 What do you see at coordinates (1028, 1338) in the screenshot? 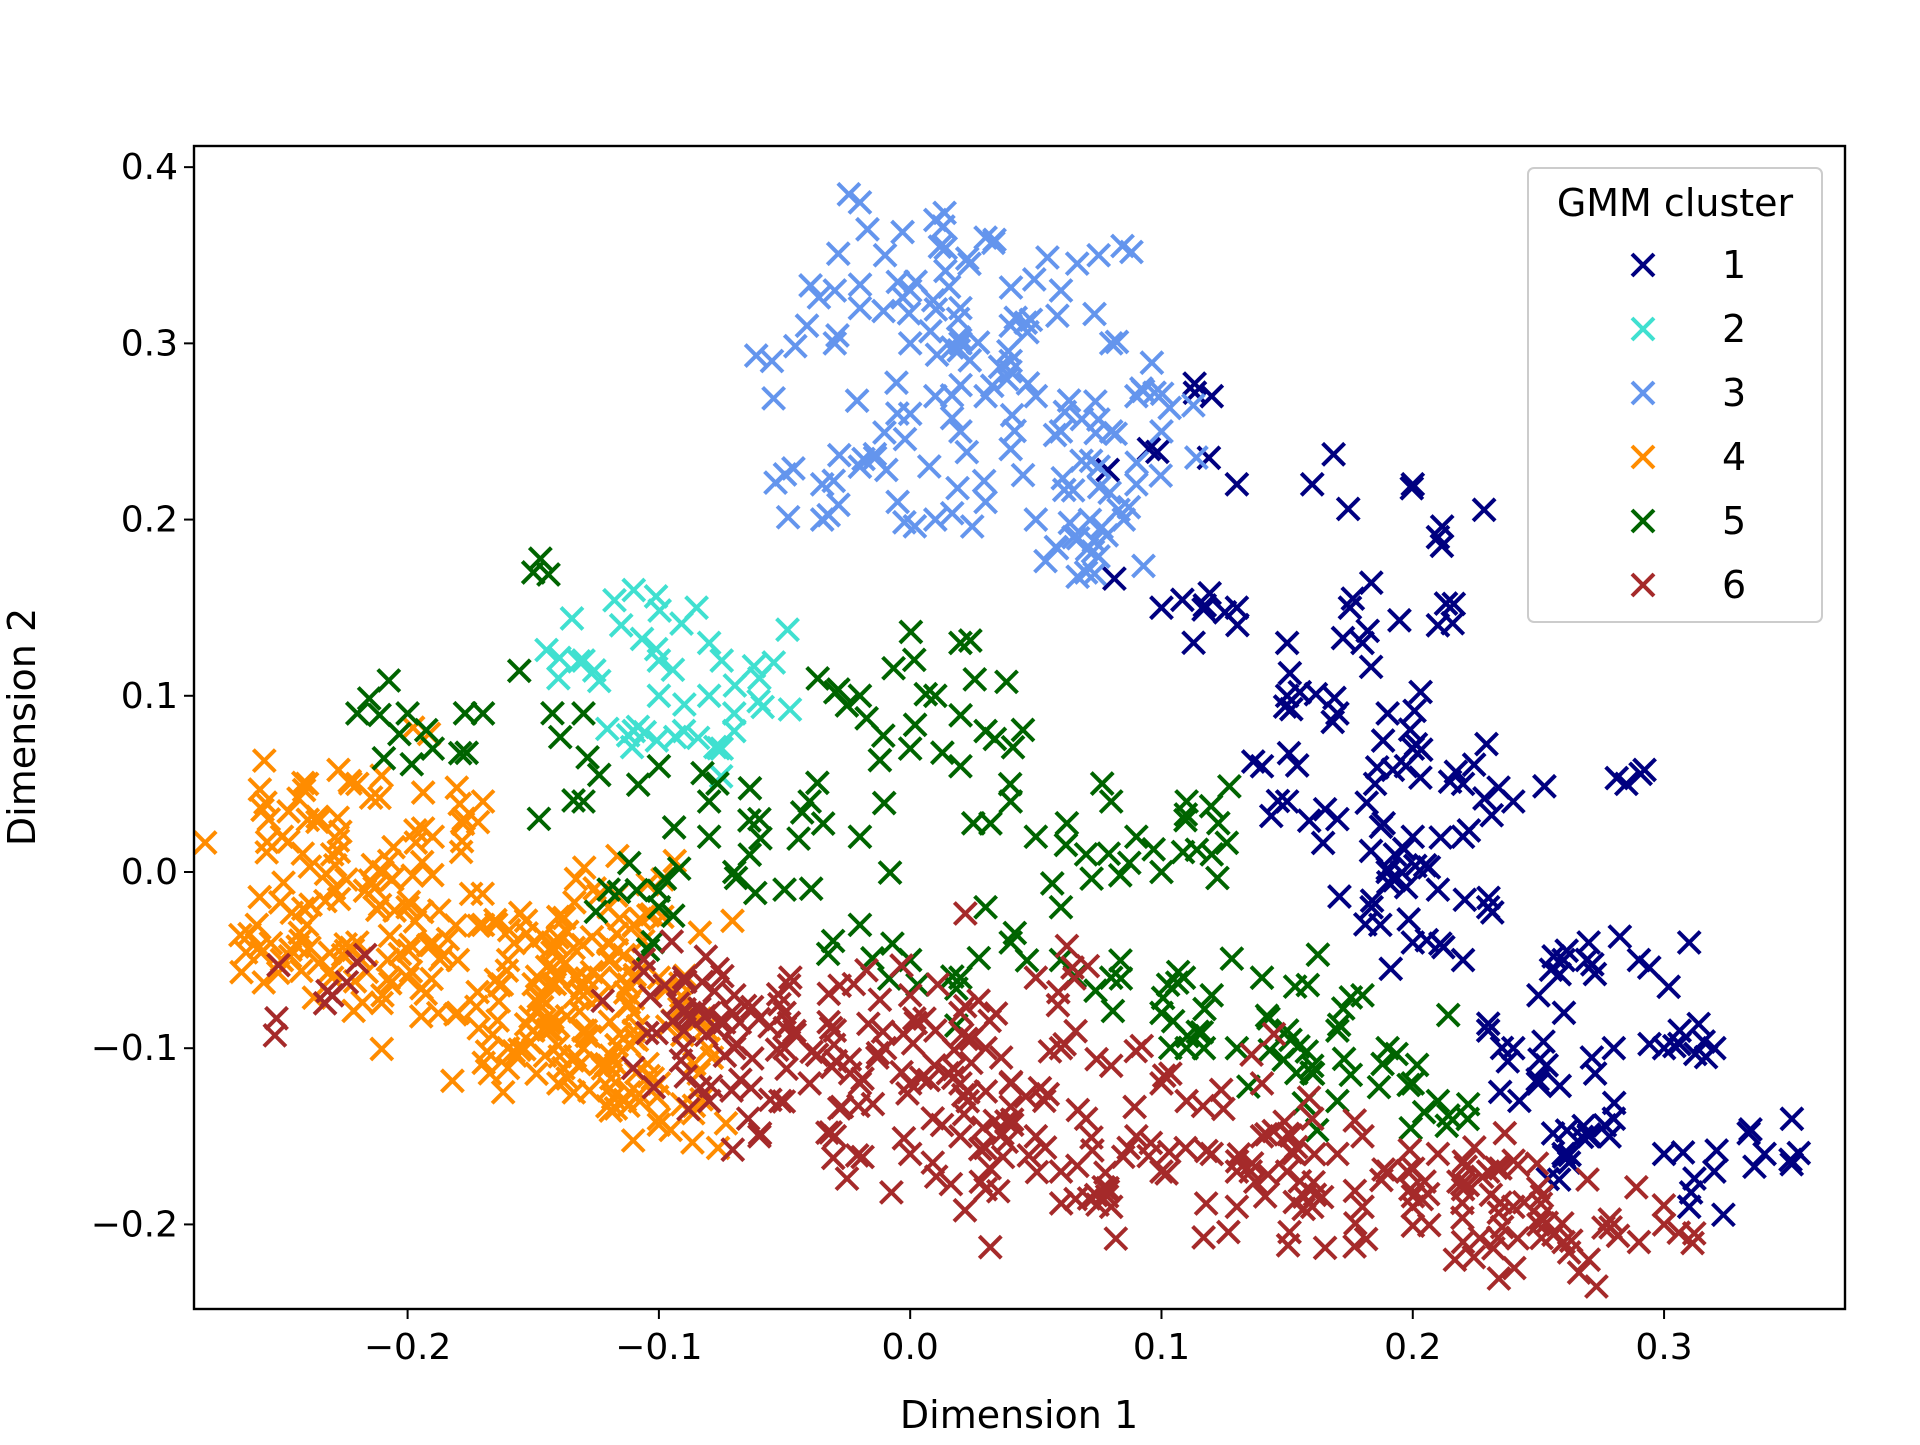
I see `x-axis: −0.2 −0.1 0.0 0.1 0.2 0.3` at bounding box center [1028, 1338].